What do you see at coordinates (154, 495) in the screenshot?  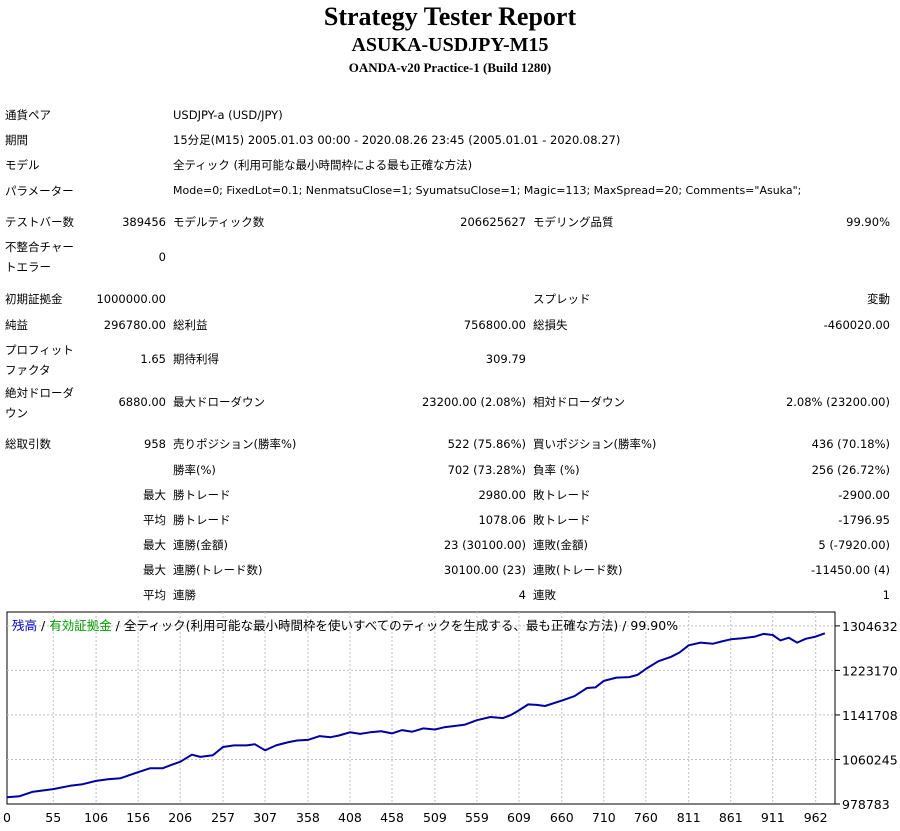 I see `largest-label: 最大` at bounding box center [154, 495].